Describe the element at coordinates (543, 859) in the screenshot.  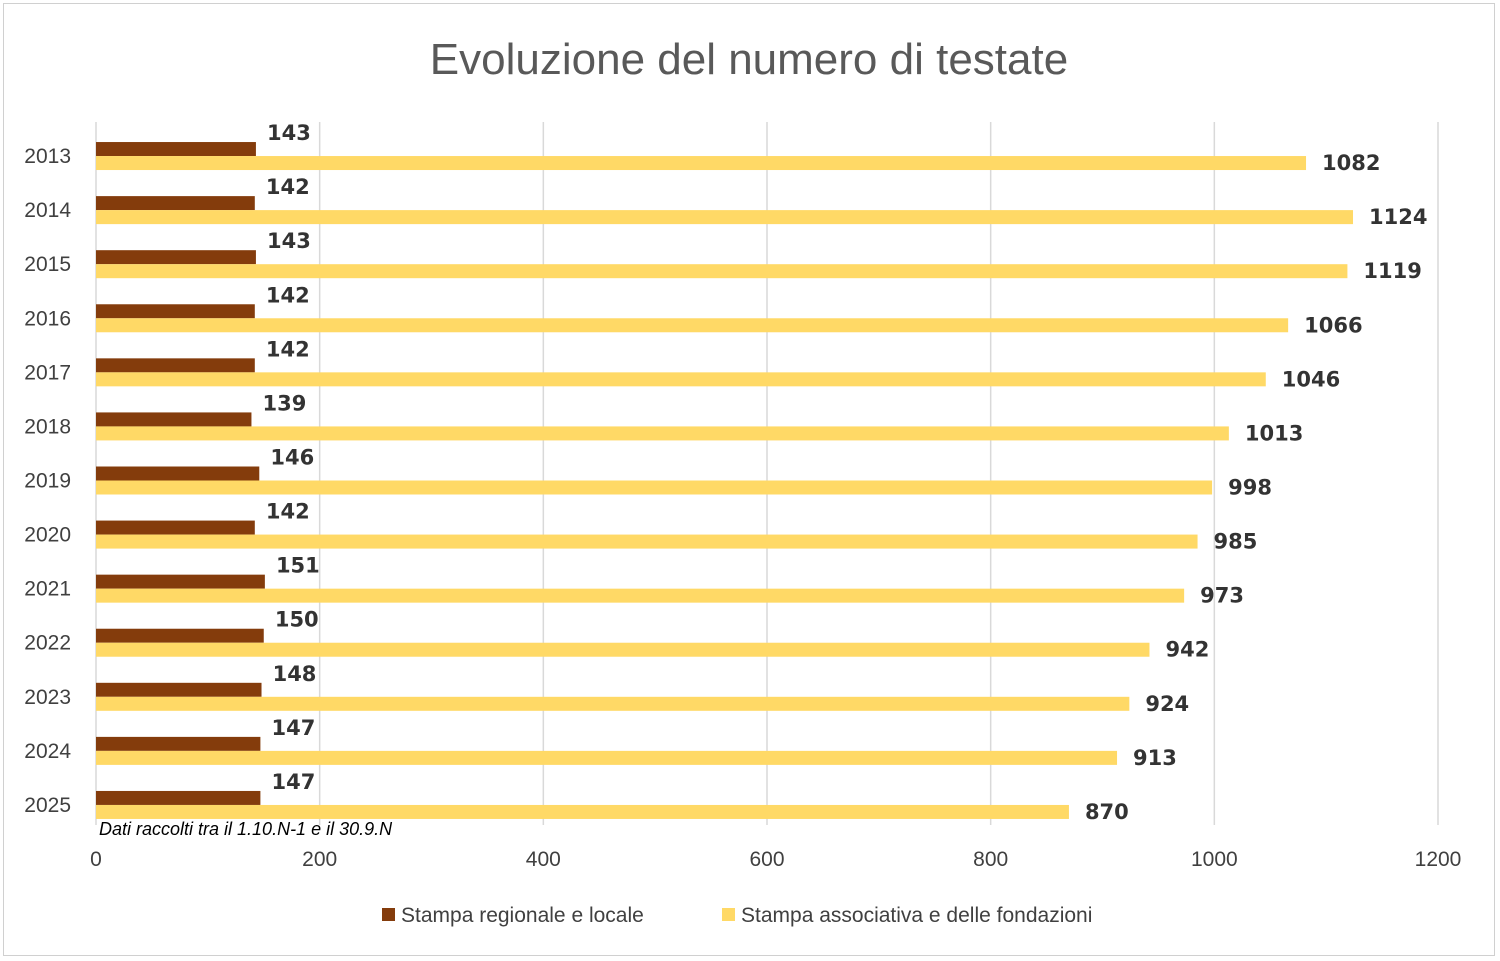
I see `x-tick-label: 400` at that location.